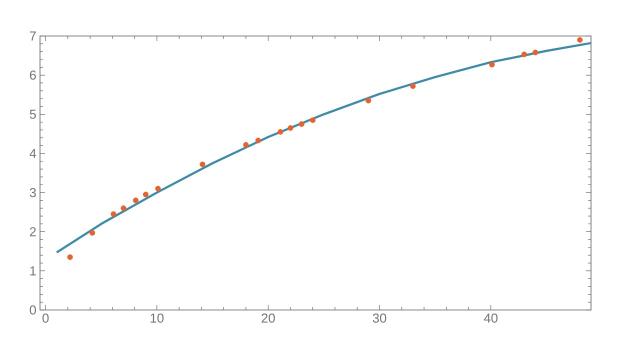 The image size is (618, 358). I want to click on x-tick-label: 10, so click(157, 318).